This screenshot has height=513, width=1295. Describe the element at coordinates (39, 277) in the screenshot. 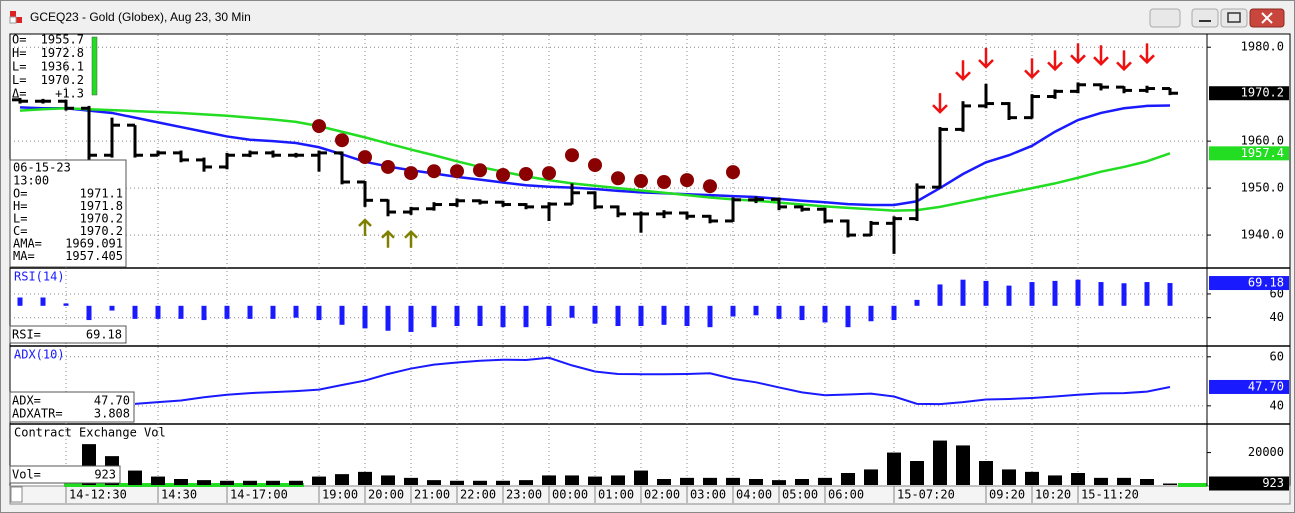

I see `panel-title: RSI(14)` at that location.